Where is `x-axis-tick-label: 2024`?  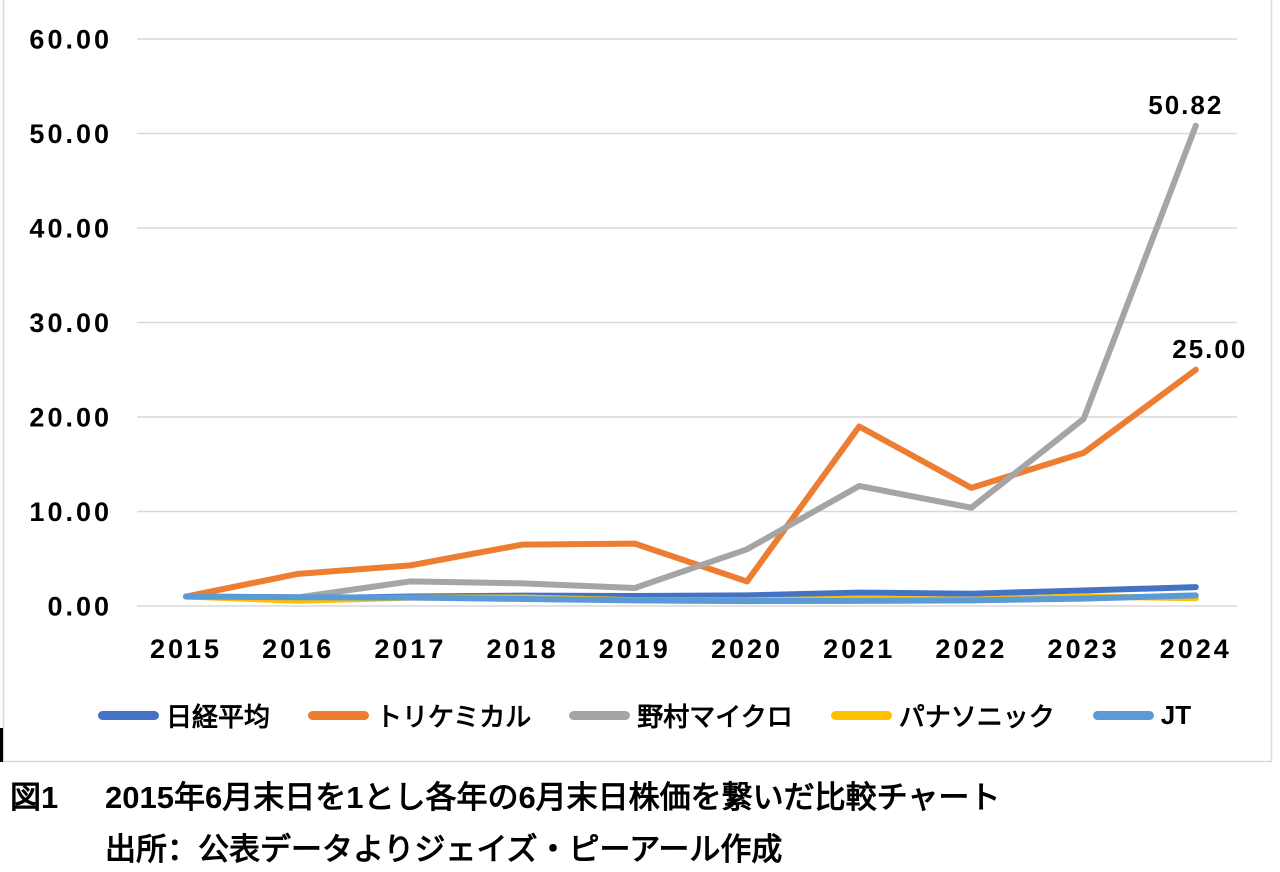 x-axis-tick-label: 2024 is located at coordinates (1196, 649).